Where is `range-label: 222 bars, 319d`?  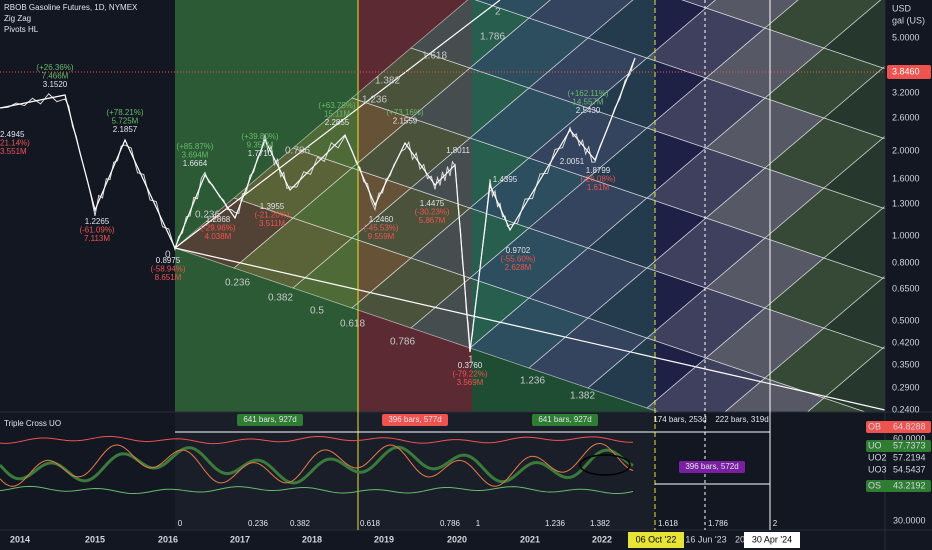
range-label: 222 bars, 319d is located at coordinates (741, 419).